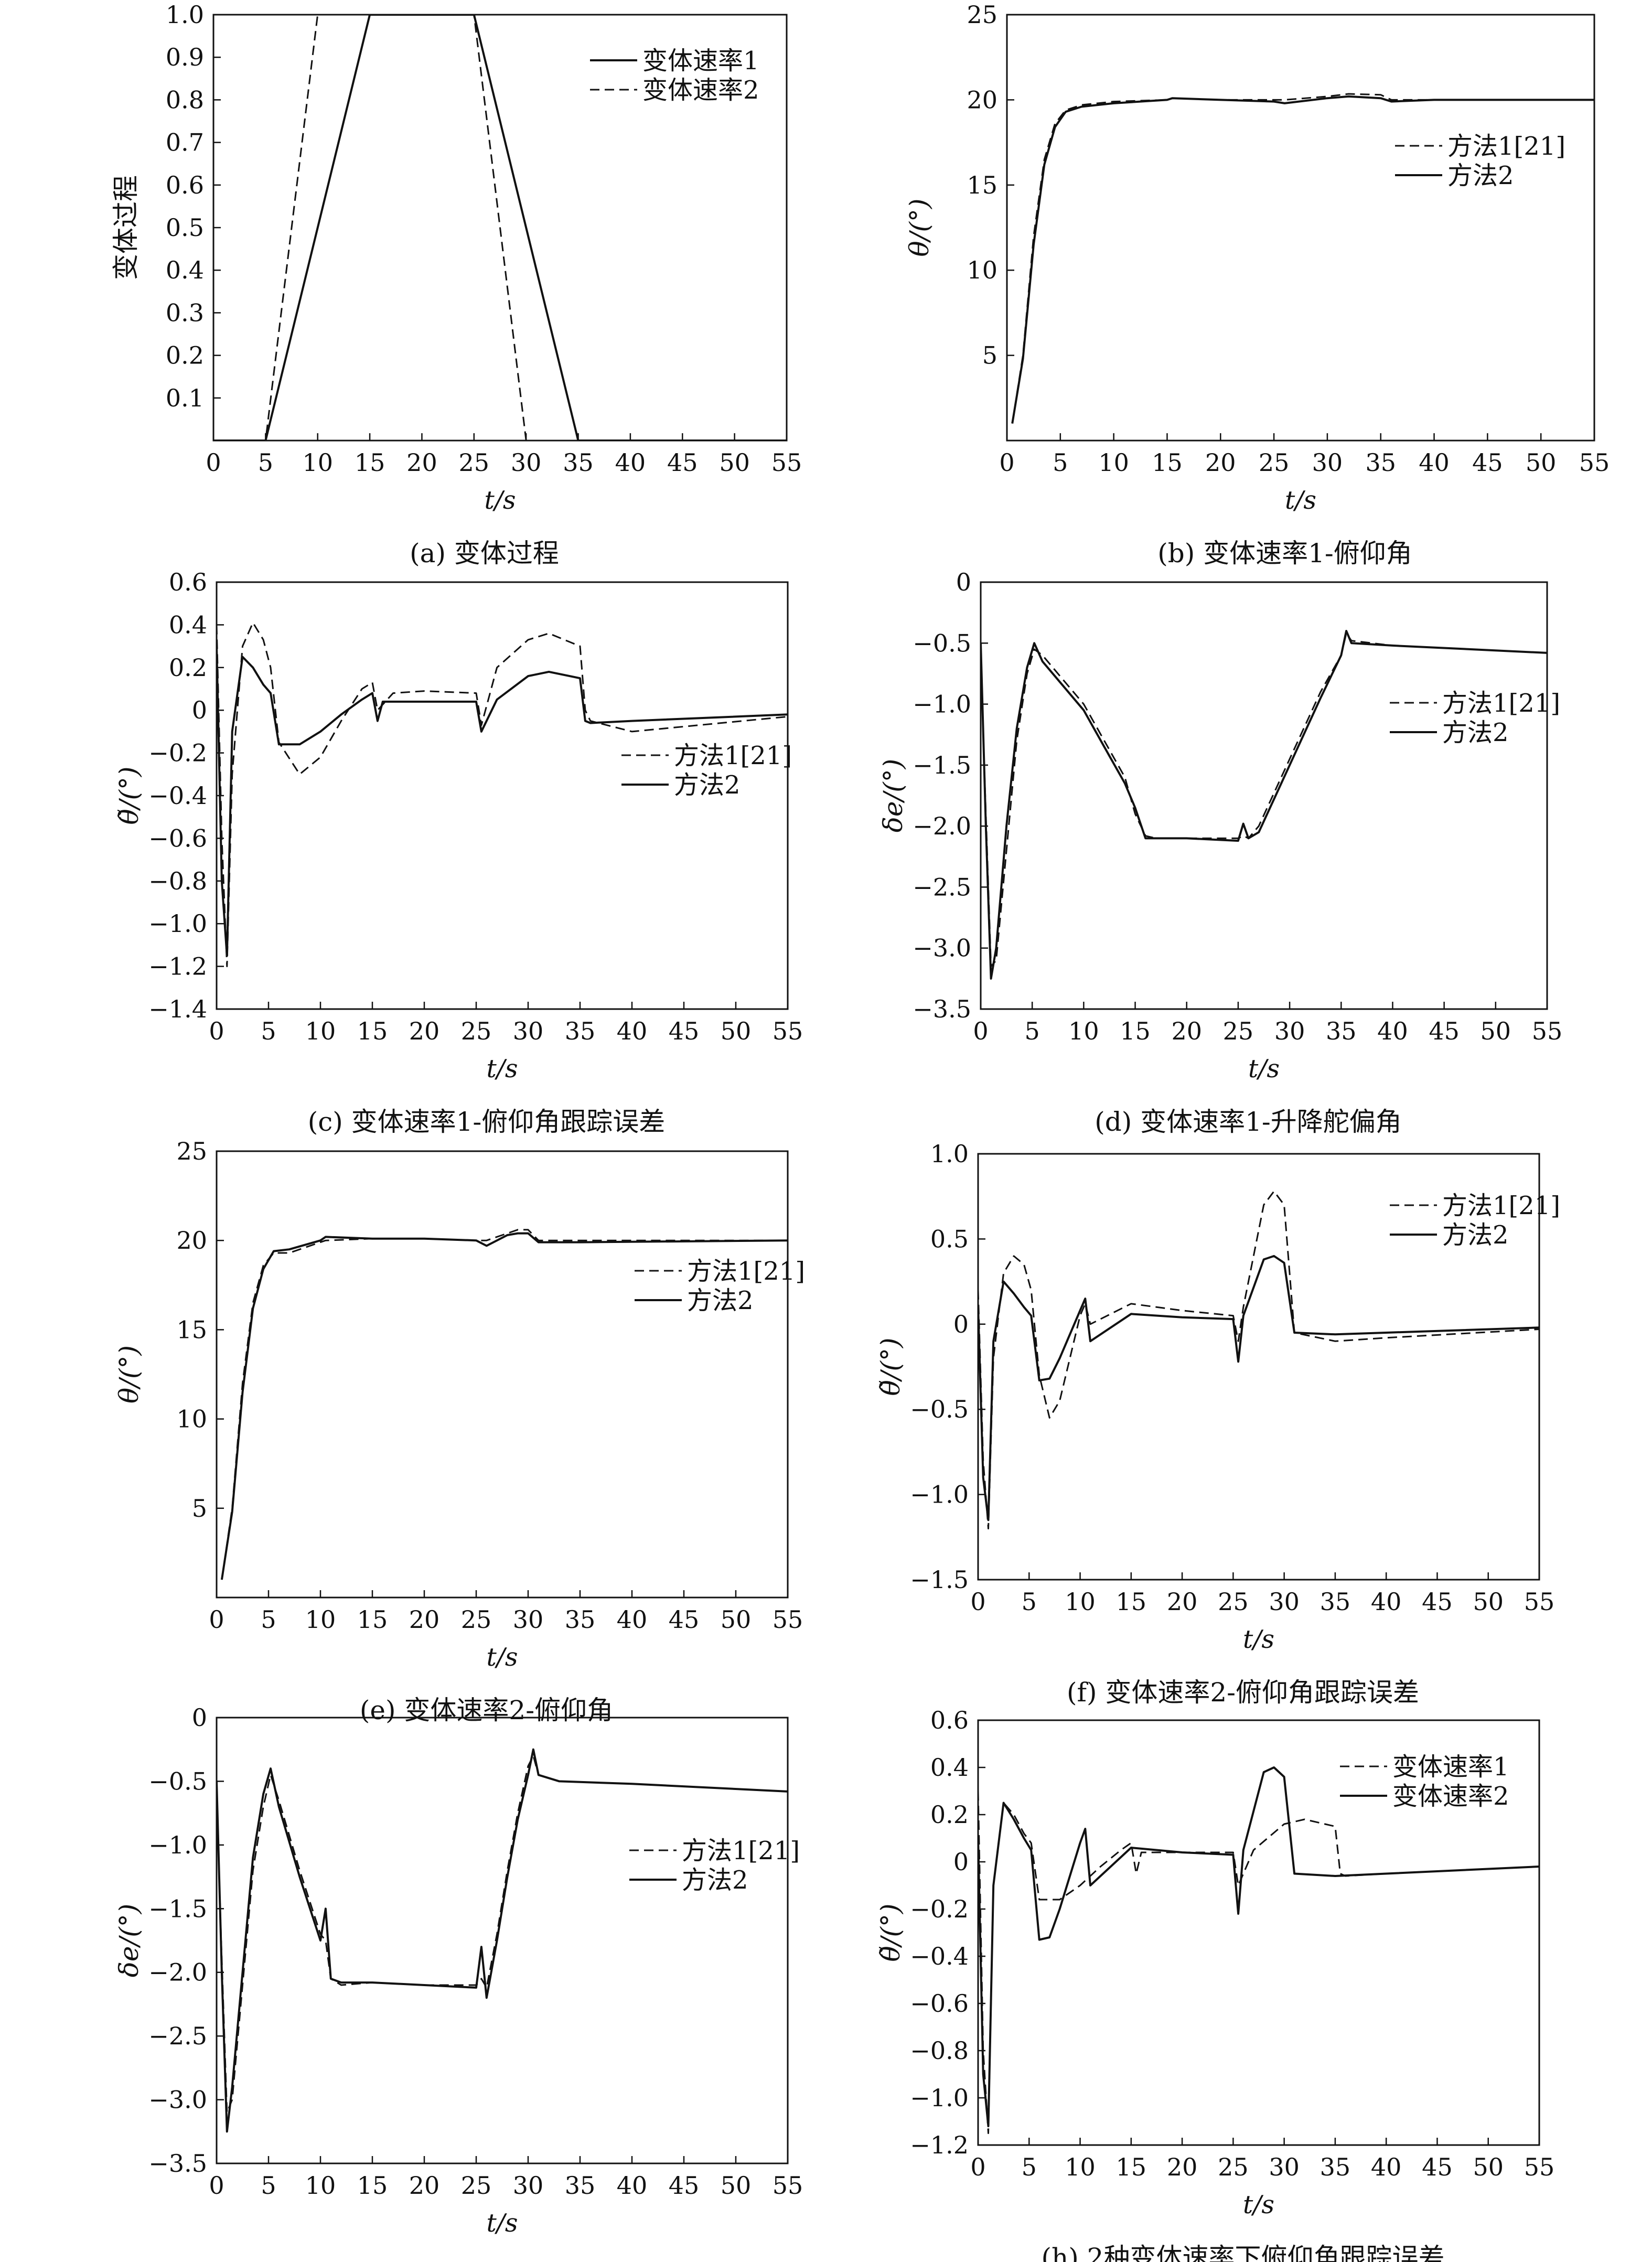  What do you see at coordinates (177, 881) in the screenshot?
I see `y-tick-label: −0.8` at bounding box center [177, 881].